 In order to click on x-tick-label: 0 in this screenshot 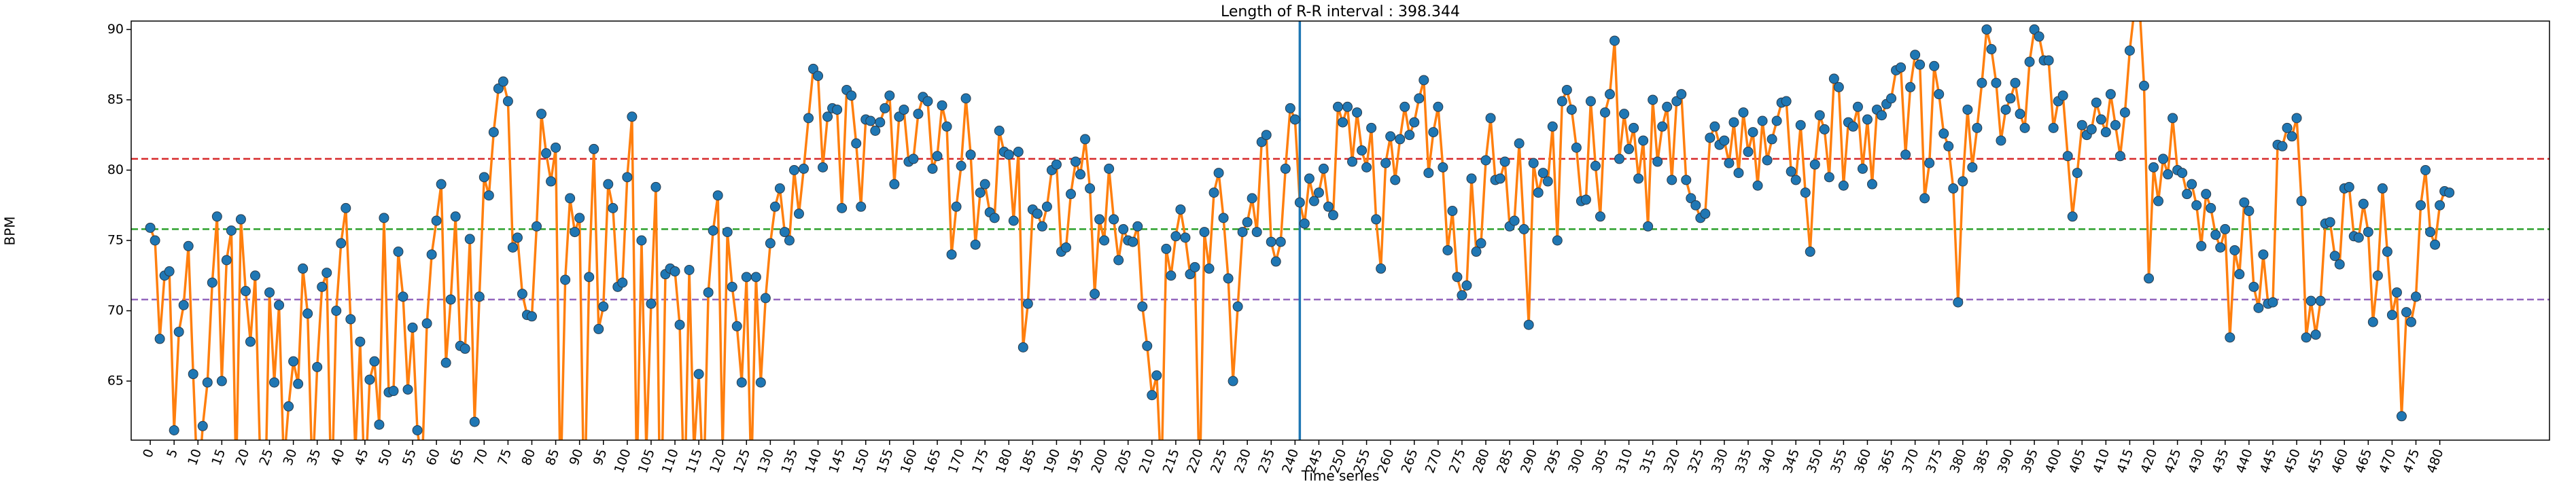, I will do `click(148, 453)`.